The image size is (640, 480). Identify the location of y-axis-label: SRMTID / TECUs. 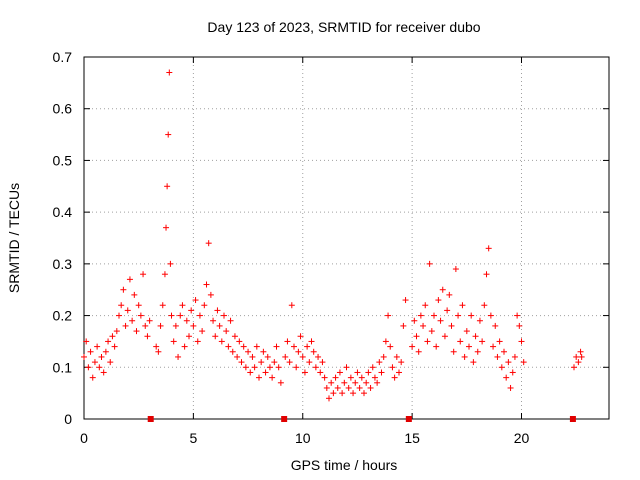
(14, 238).